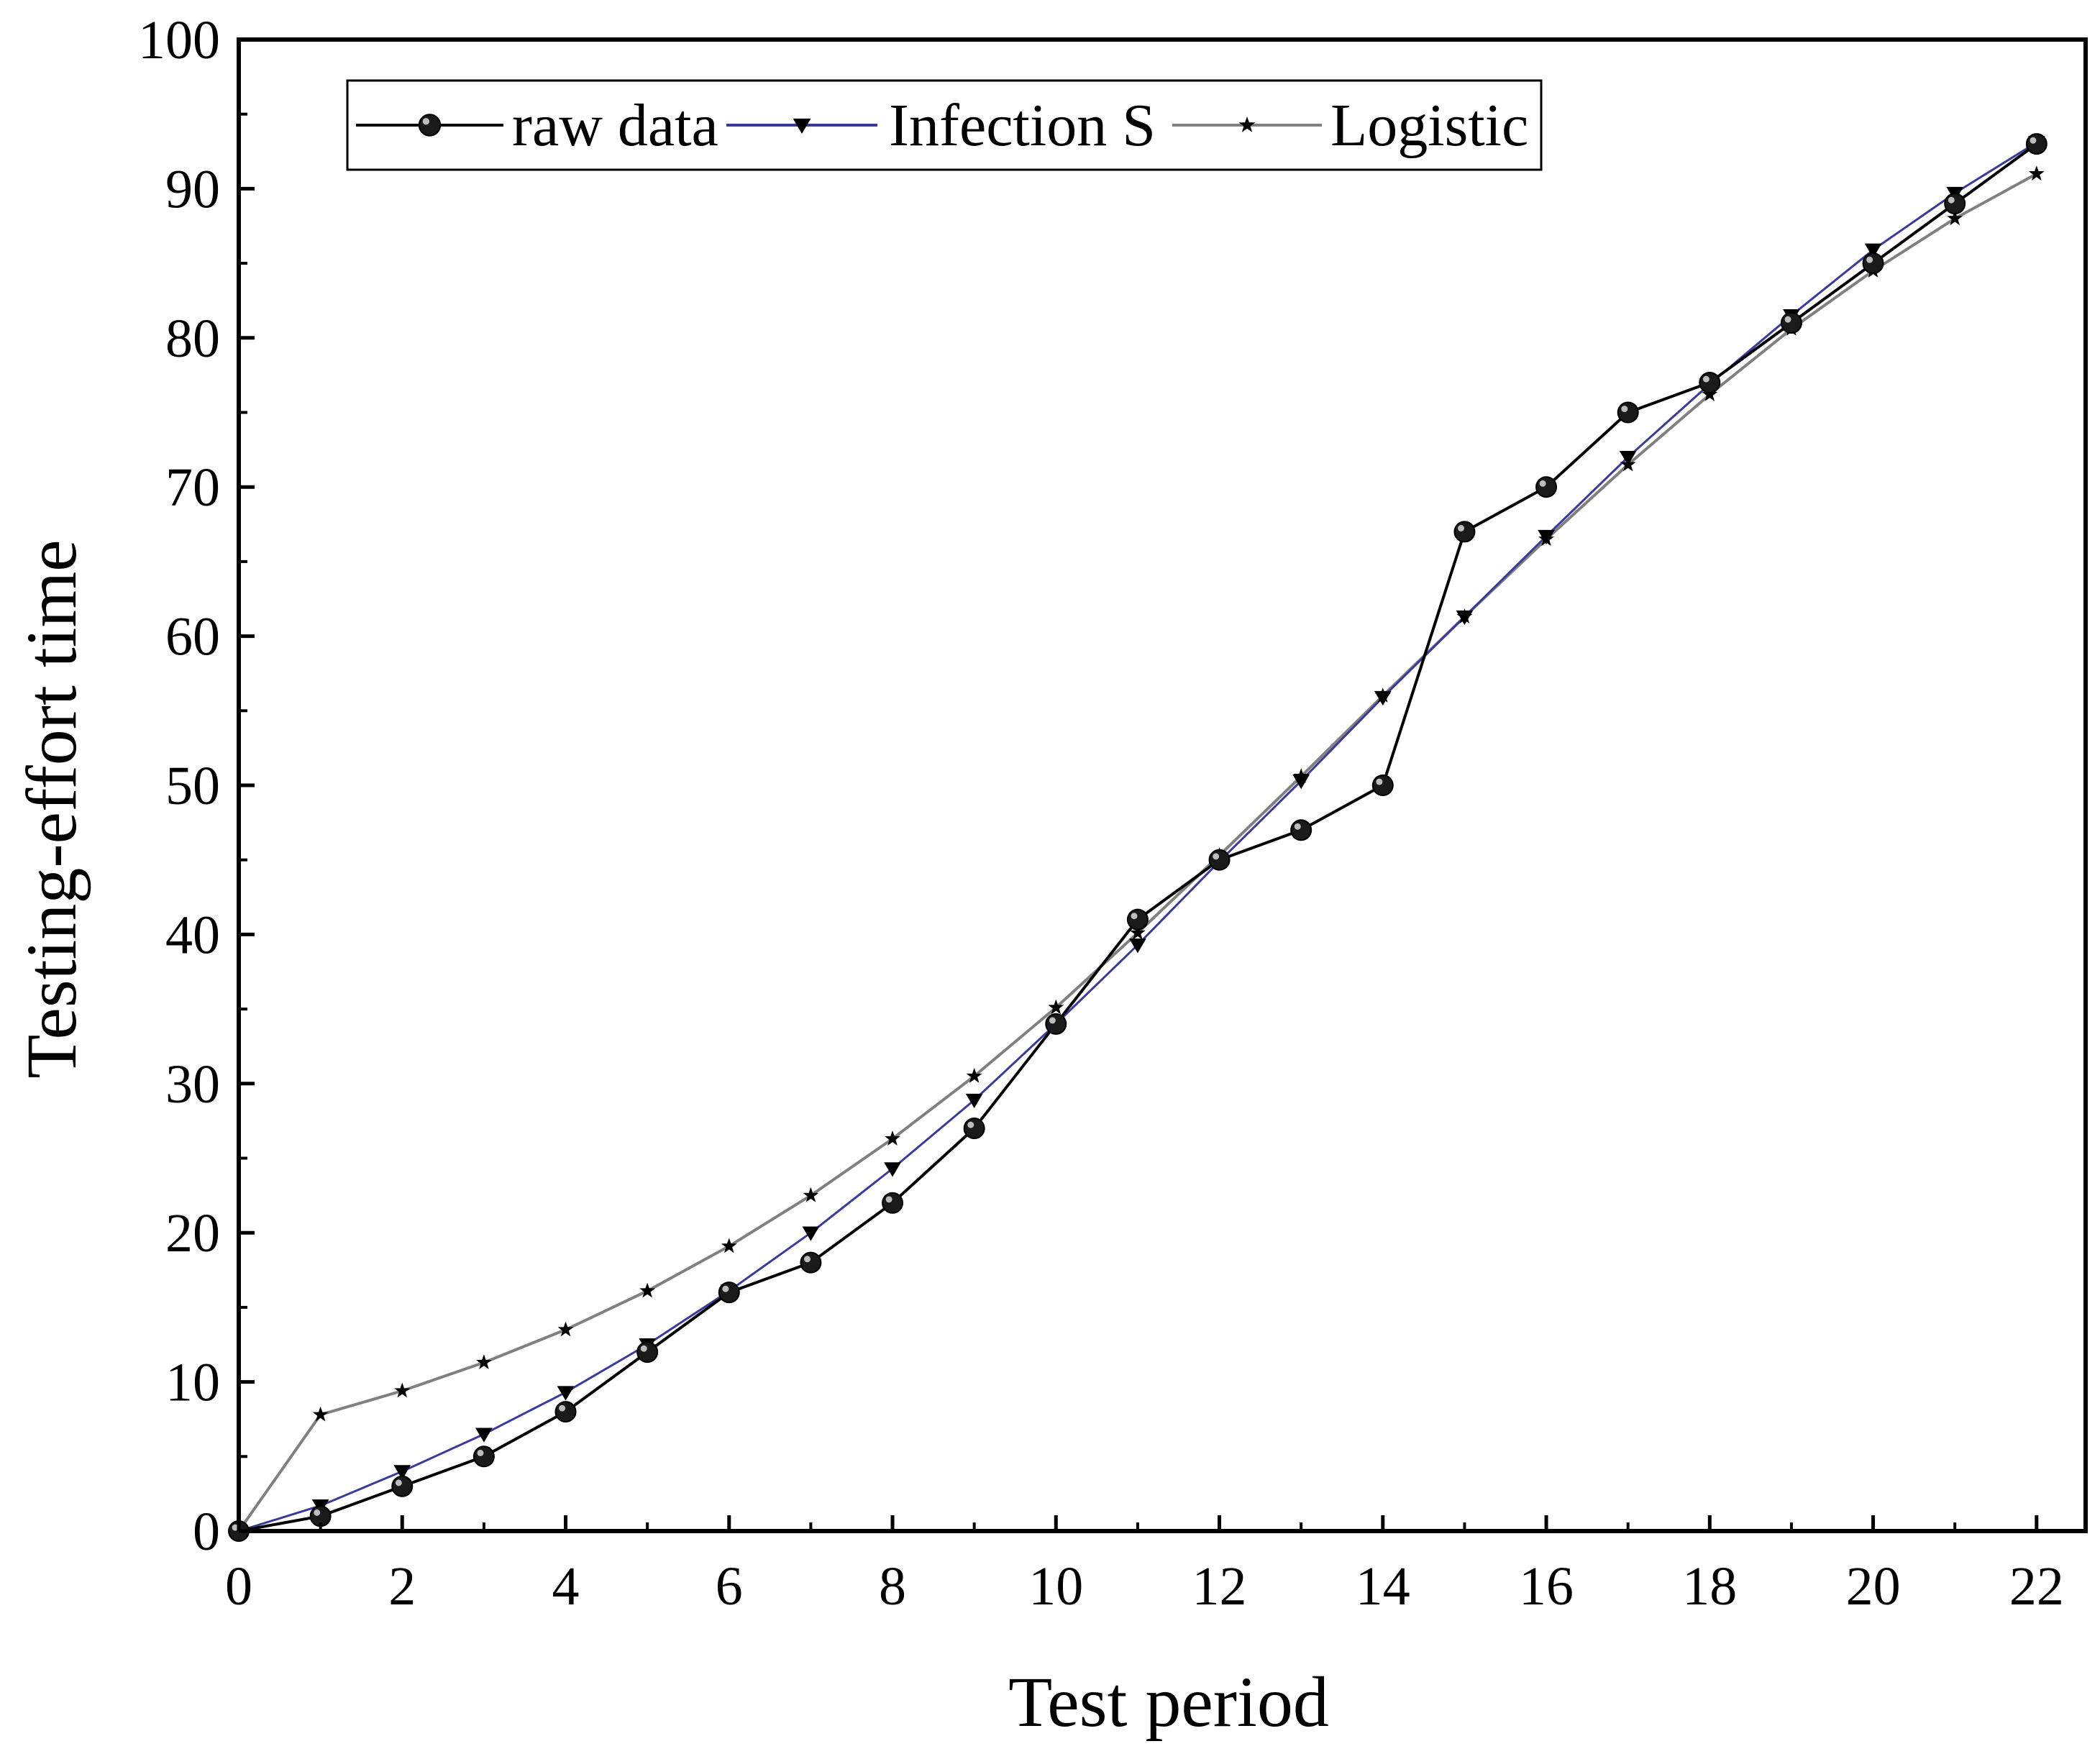 The height and width of the screenshot is (1754, 2100). I want to click on point-raw-data-5-highlight, so click(643, 1348).